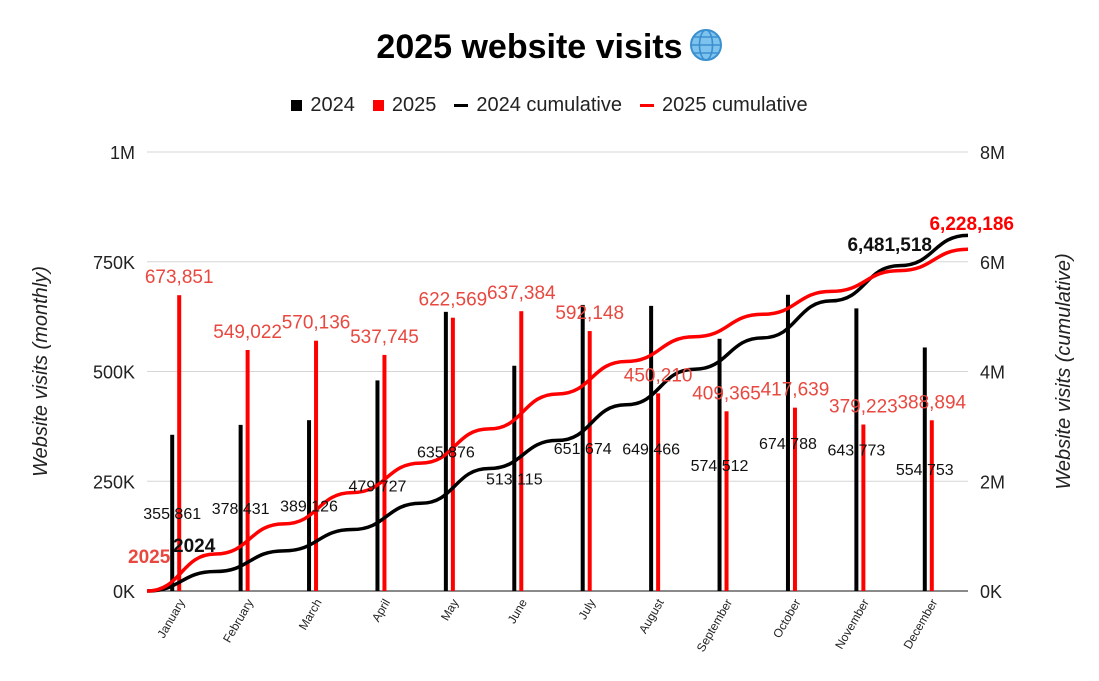  I want to click on y-left-tick-label: 750K, so click(114, 263).